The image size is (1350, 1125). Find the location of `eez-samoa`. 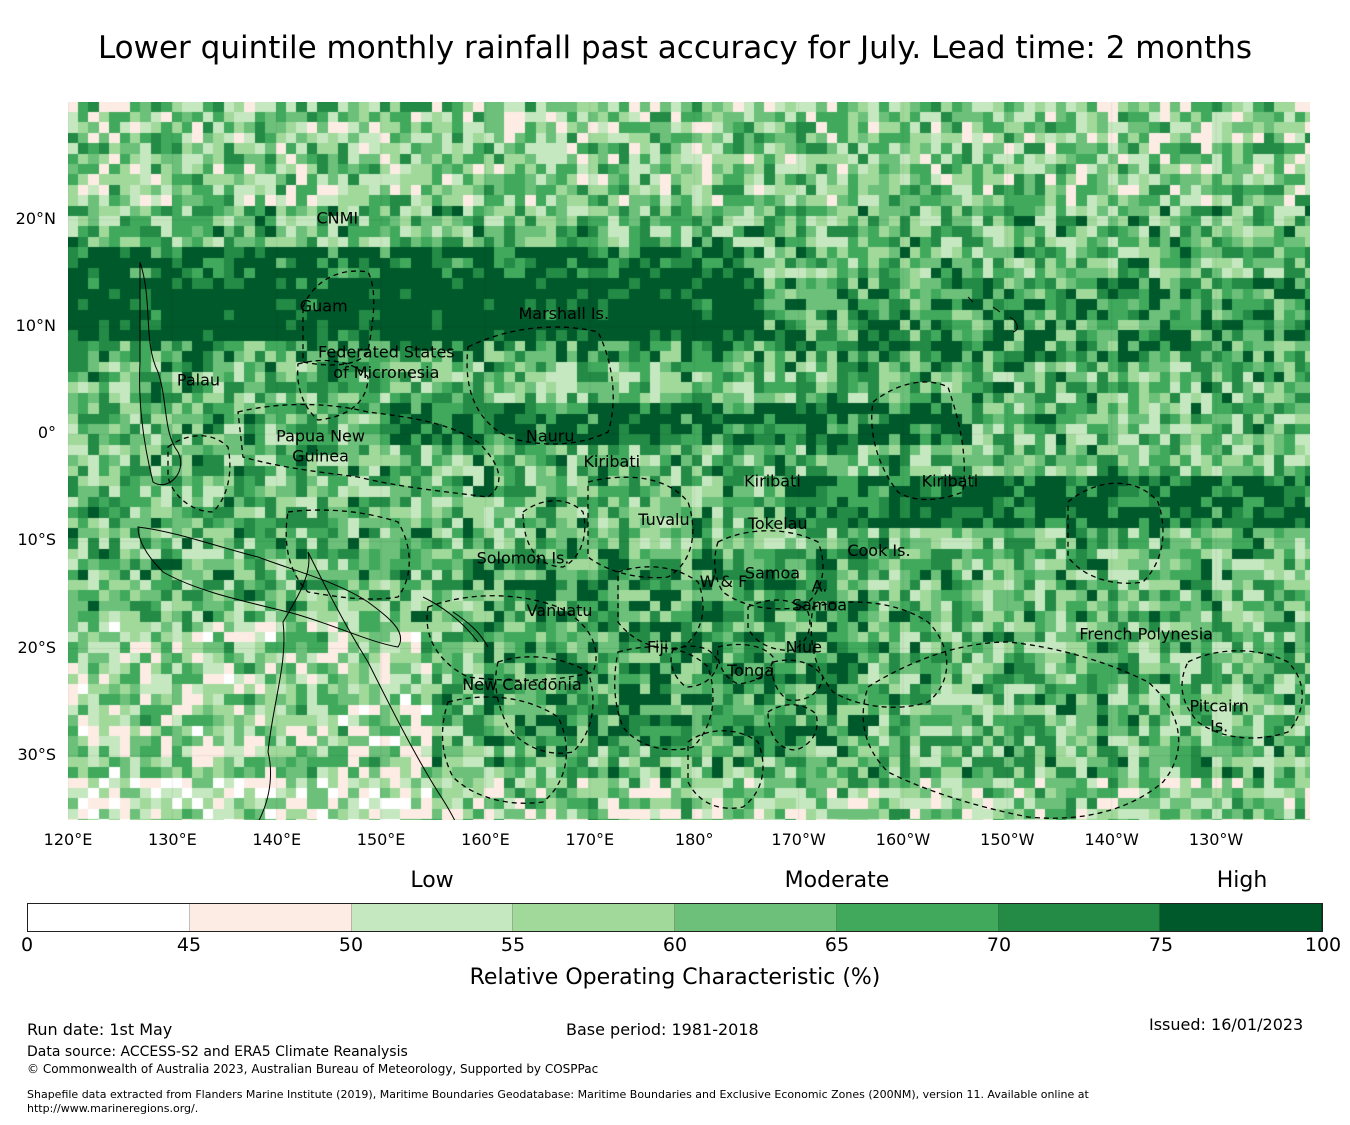

eez-samoa is located at coordinates (745, 664).